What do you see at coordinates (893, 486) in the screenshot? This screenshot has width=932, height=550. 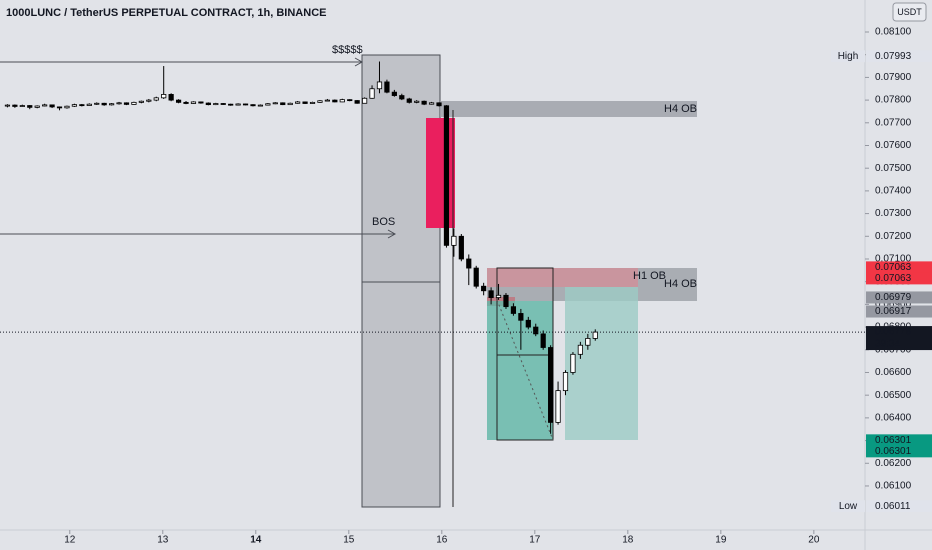 I see `y-tick-label: 0.06100` at bounding box center [893, 486].